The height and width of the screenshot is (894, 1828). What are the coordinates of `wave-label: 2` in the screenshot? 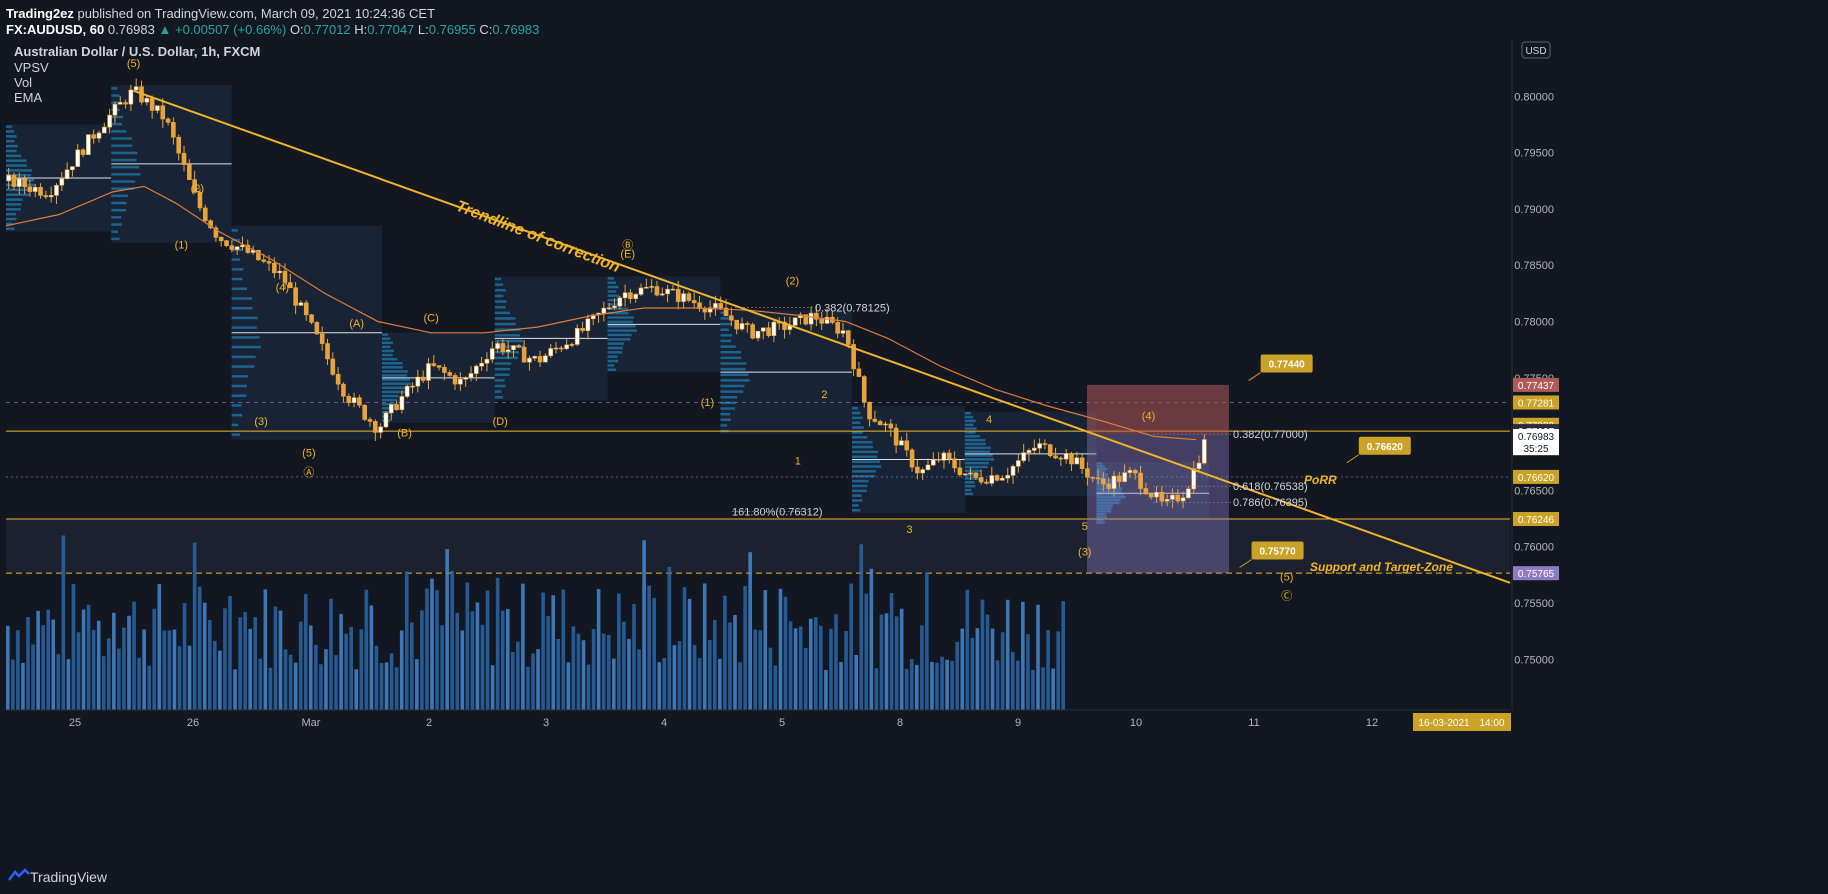 It's located at (824, 395).